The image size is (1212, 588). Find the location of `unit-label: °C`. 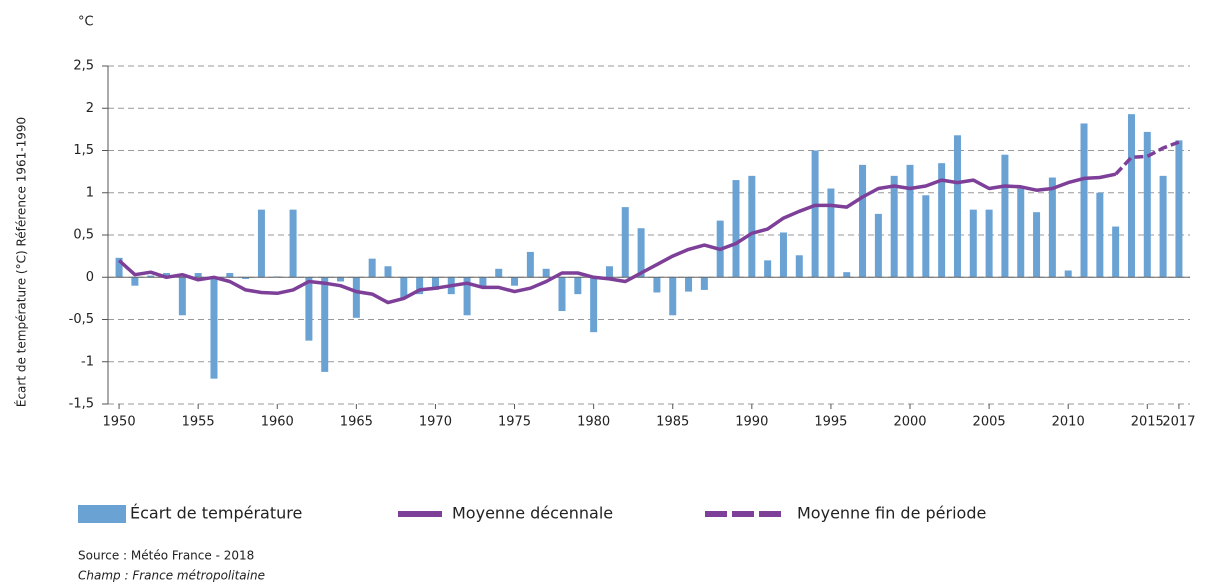

unit-label: °C is located at coordinates (86, 22).